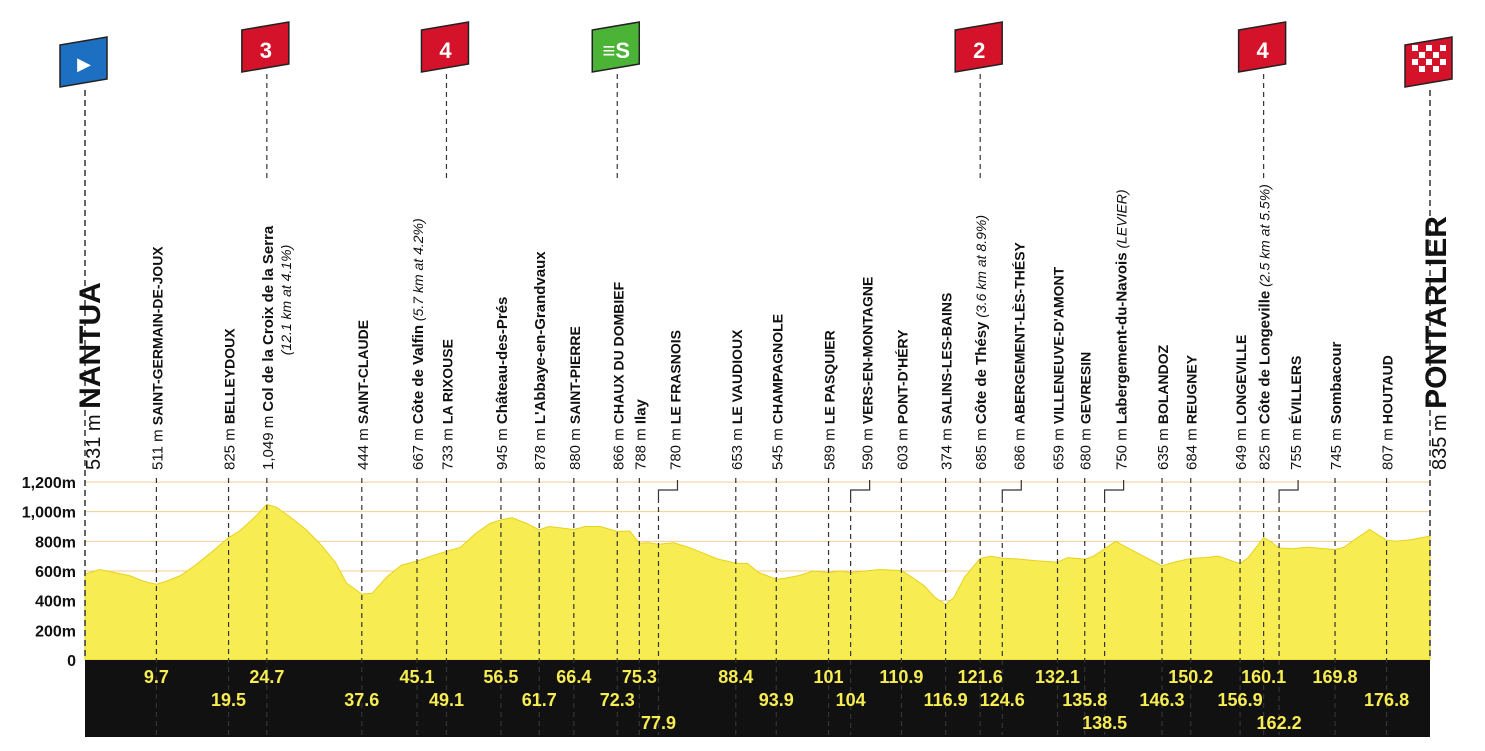 The height and width of the screenshot is (751, 1485). What do you see at coordinates (946, 700) in the screenshot?
I see `distance-label: 116.9` at bounding box center [946, 700].